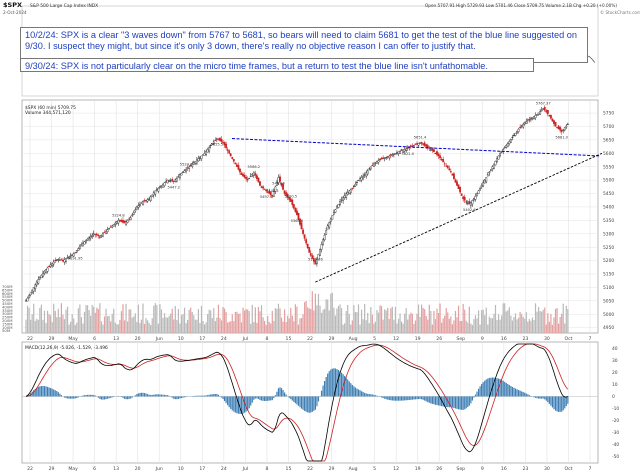 This screenshot has width=640, height=473. Describe the element at coordinates (482, 339) in the screenshot. I see `x-tick-label: 9` at that location.